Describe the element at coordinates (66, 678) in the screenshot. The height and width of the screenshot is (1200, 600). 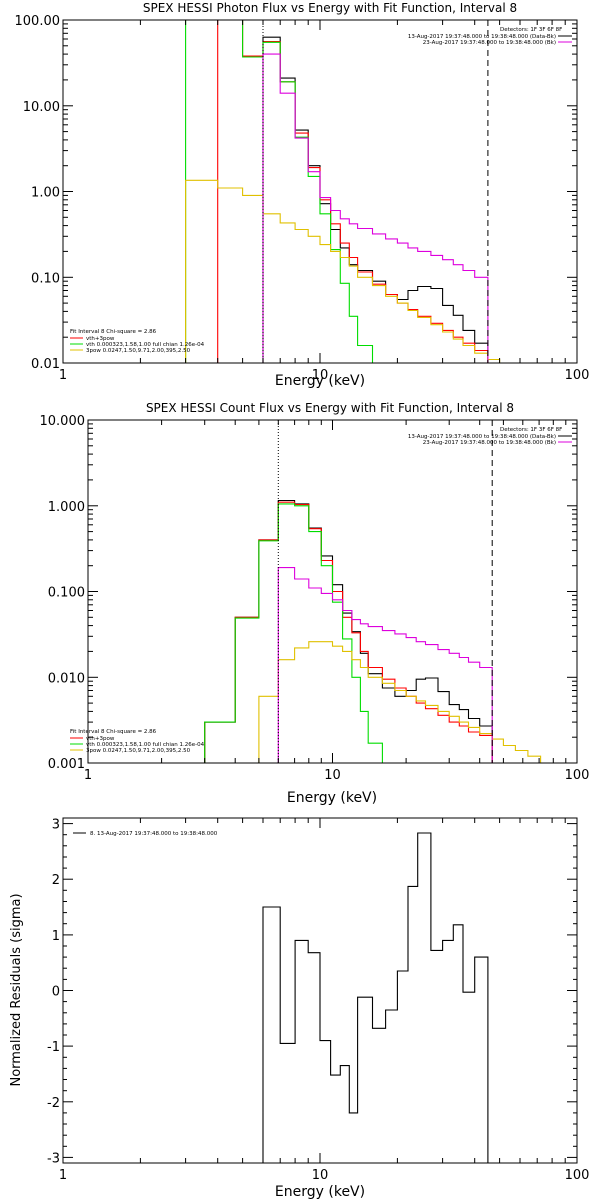
I see `count-y-tick-label: 0.010` at that location.